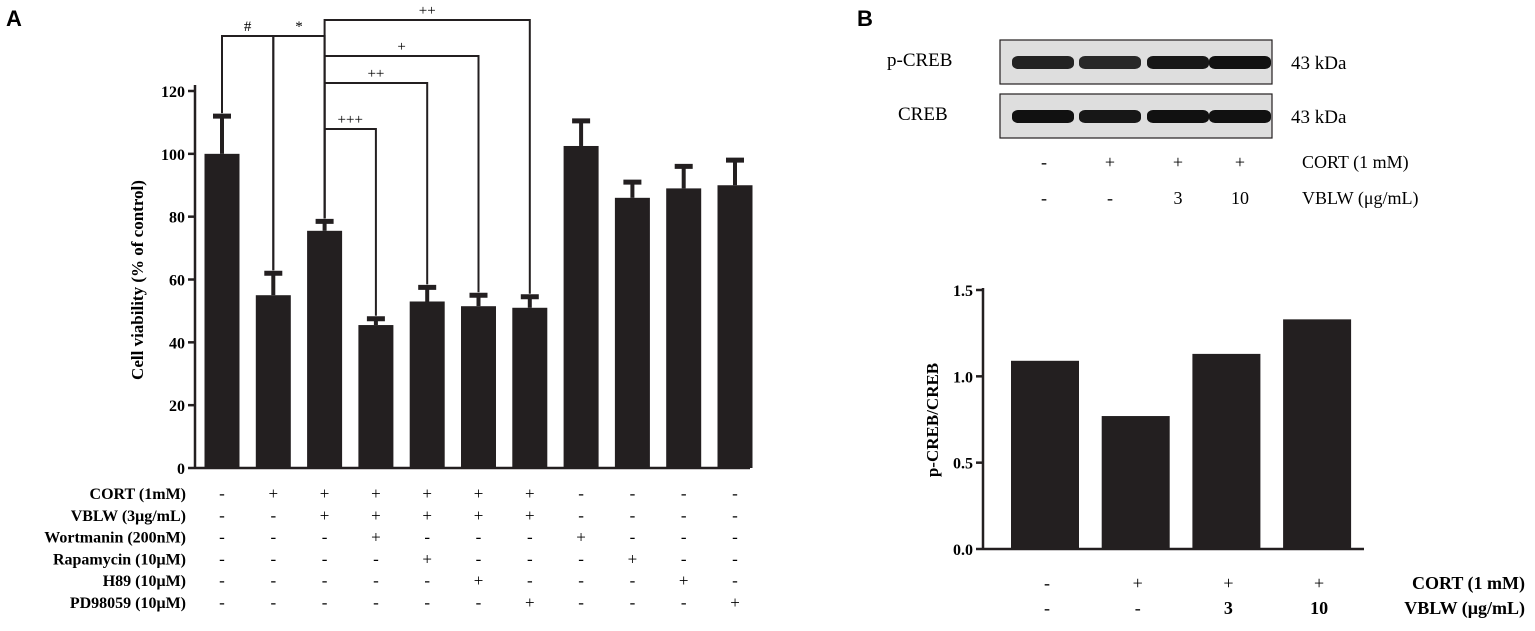 This screenshot has height=631, width=1535. What do you see at coordinates (181, 469) in the screenshot?
I see `y-tick-label: 0` at bounding box center [181, 469].